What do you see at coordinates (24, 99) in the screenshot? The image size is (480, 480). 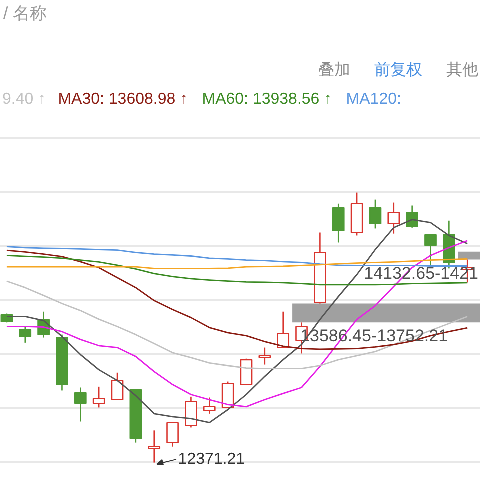 I see `text: 9.40 ↑` at bounding box center [24, 99].